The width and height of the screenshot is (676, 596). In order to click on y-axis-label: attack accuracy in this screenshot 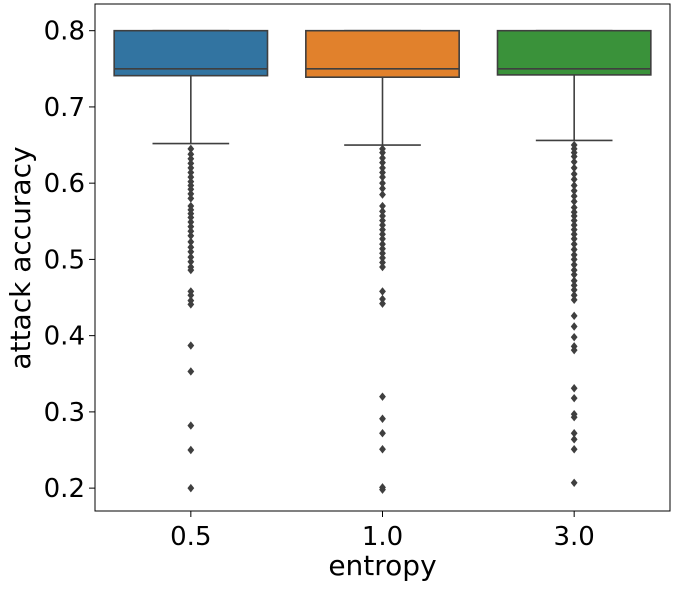, I will do `click(20, 257)`.